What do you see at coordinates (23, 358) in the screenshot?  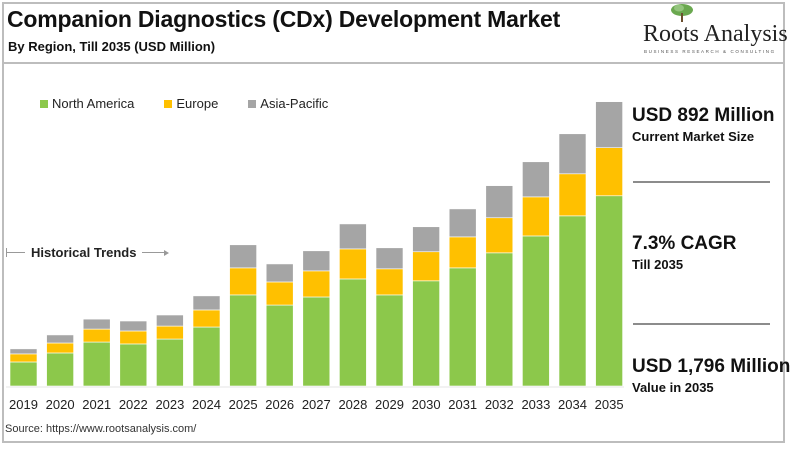 I see `bar-segment-europe-2019` at bounding box center [23, 358].